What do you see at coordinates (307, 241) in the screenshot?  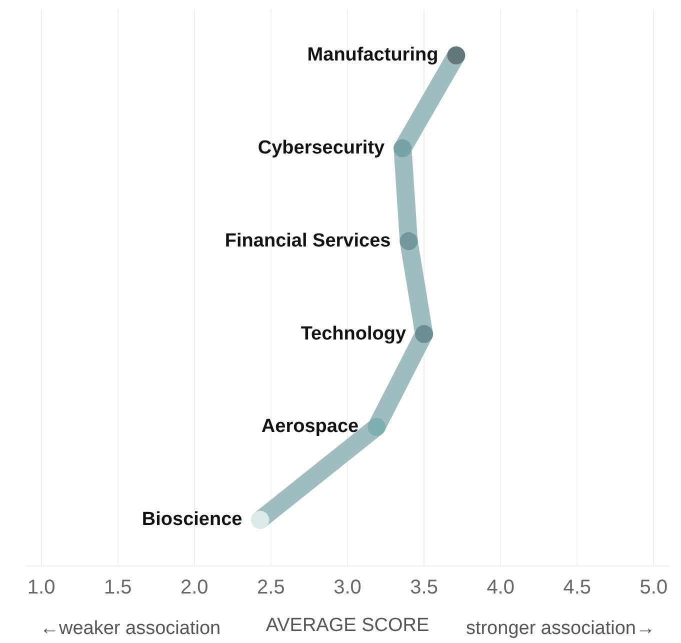 I see `y-tick-label: Financial Services` at bounding box center [307, 241].